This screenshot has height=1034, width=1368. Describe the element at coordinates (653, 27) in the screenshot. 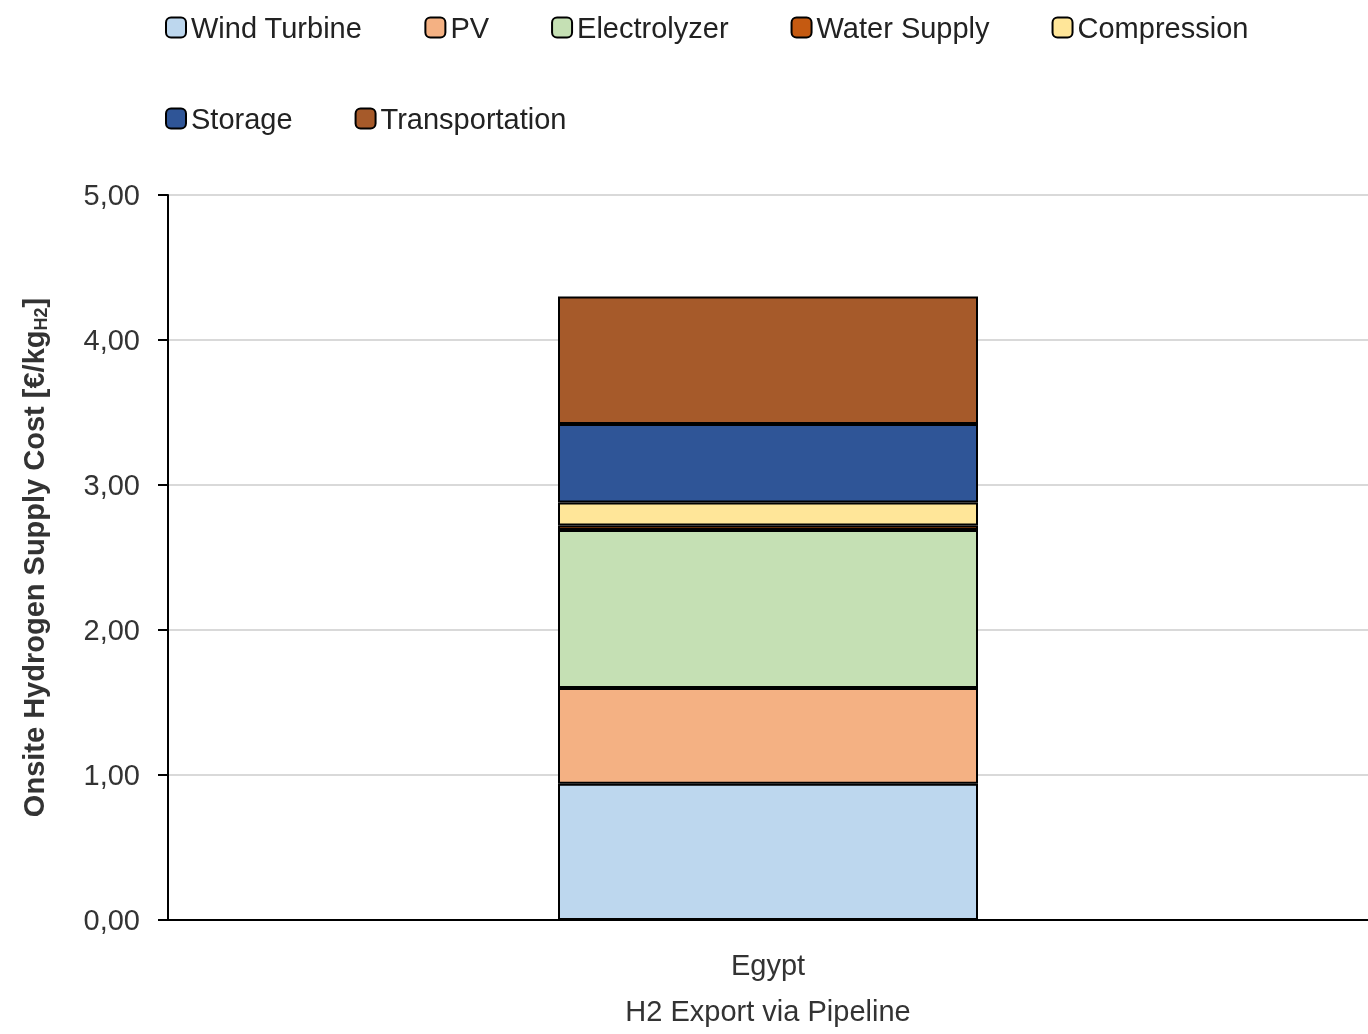

I see `legend-label: Electrolyzer` at that location.